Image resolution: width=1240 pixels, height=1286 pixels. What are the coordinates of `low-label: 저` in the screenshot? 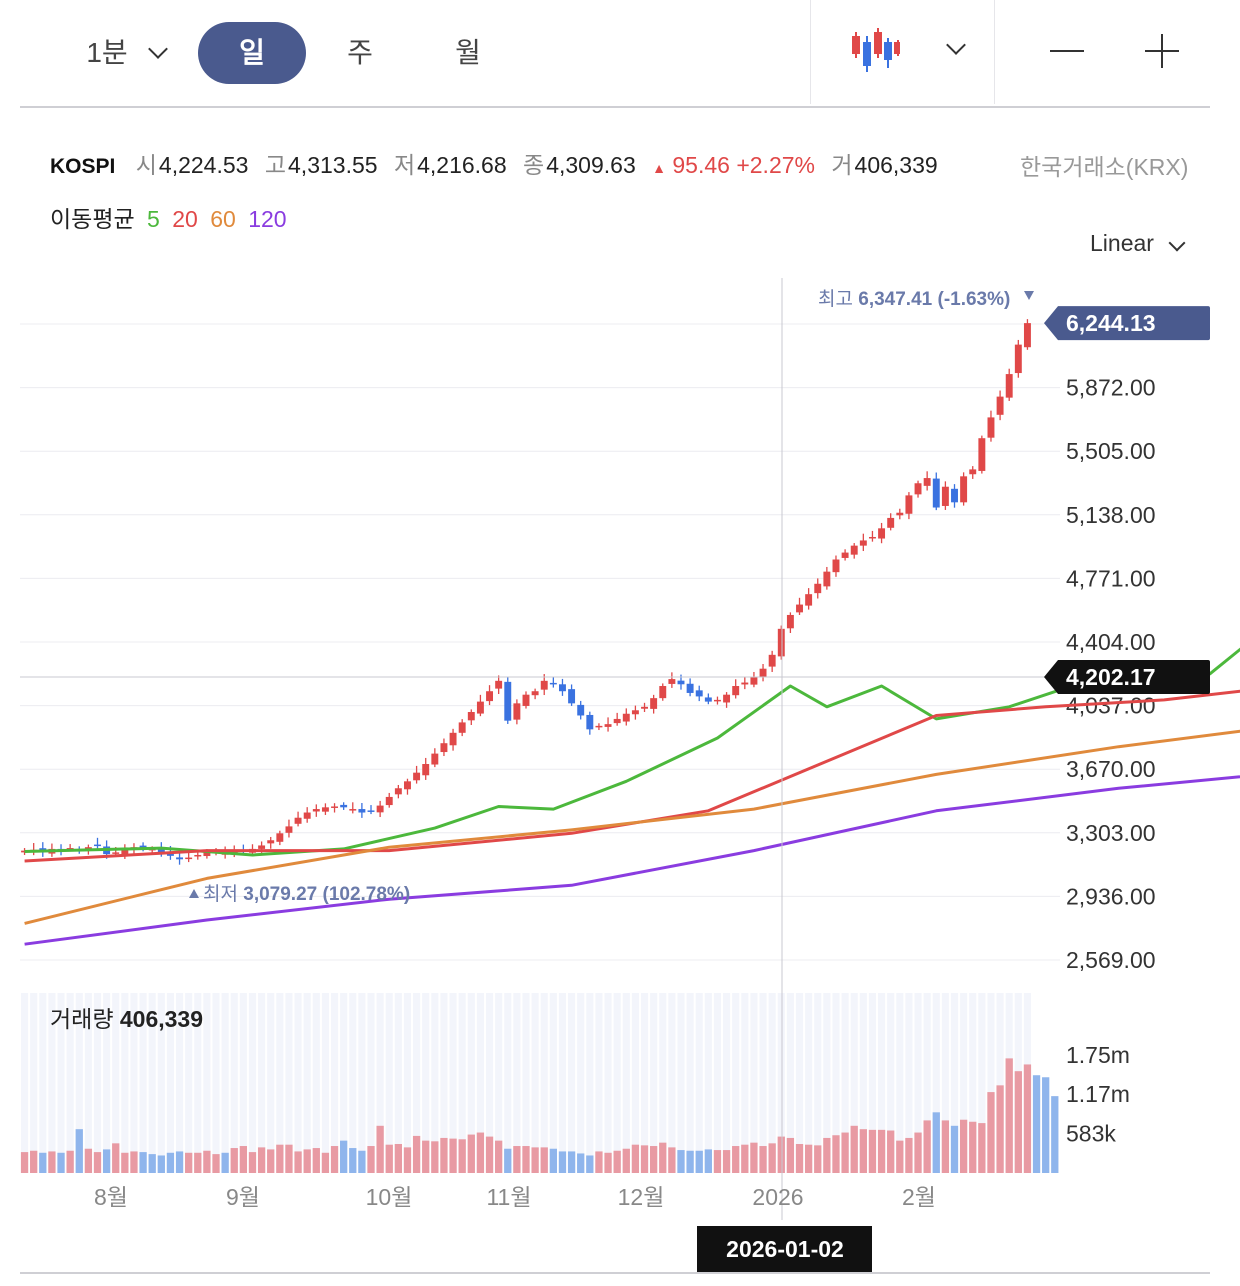 It's located at (404, 165).